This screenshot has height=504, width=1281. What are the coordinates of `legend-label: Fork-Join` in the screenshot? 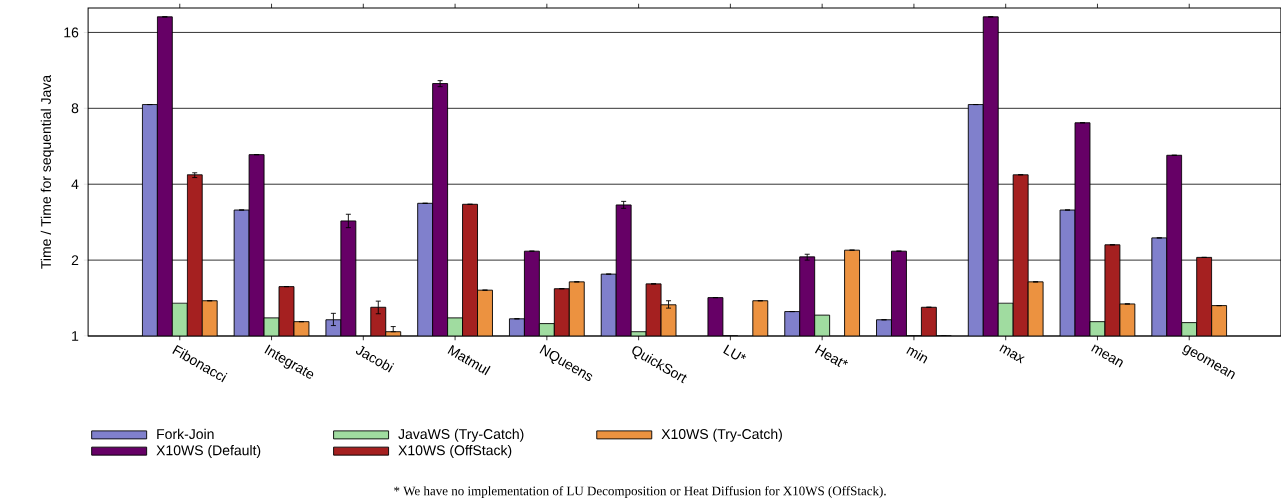 It's located at (185, 434).